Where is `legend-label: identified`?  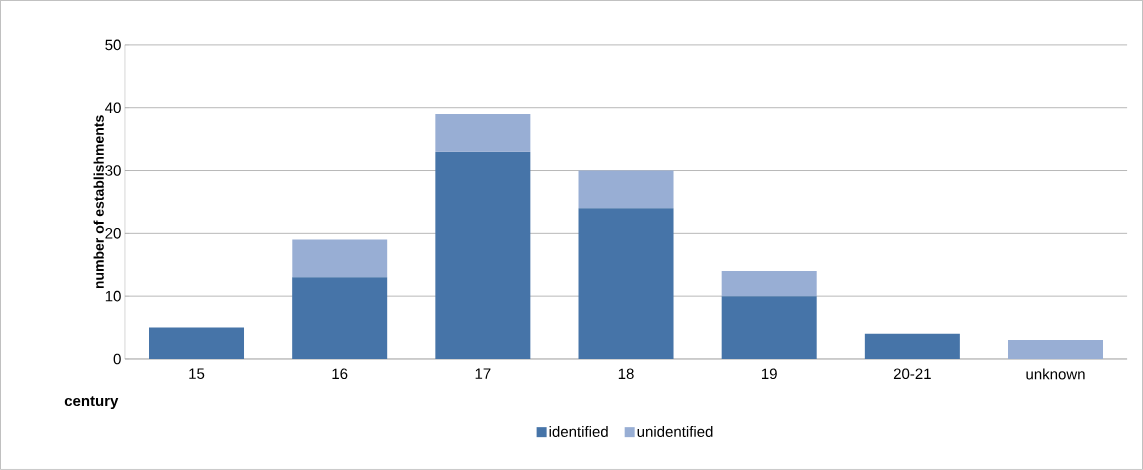
legend-label: identified is located at coordinates (578, 432).